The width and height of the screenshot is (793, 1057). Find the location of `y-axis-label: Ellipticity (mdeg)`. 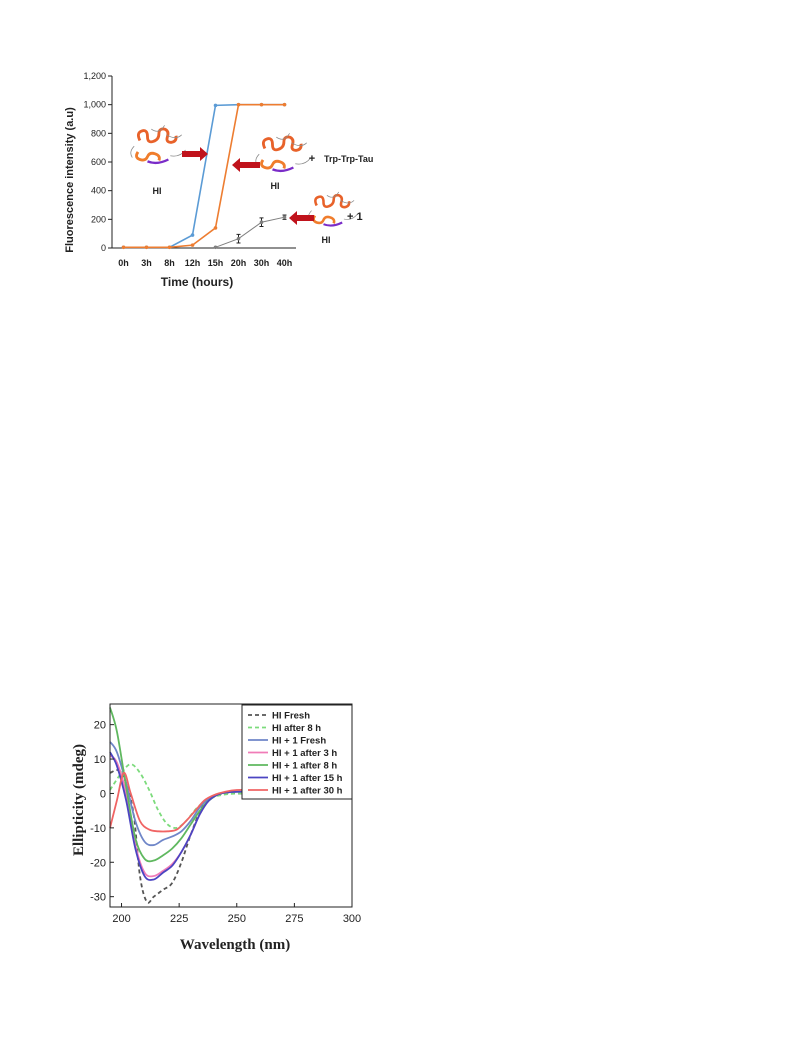

y-axis-label: Ellipticity (mdeg) is located at coordinates (79, 800).